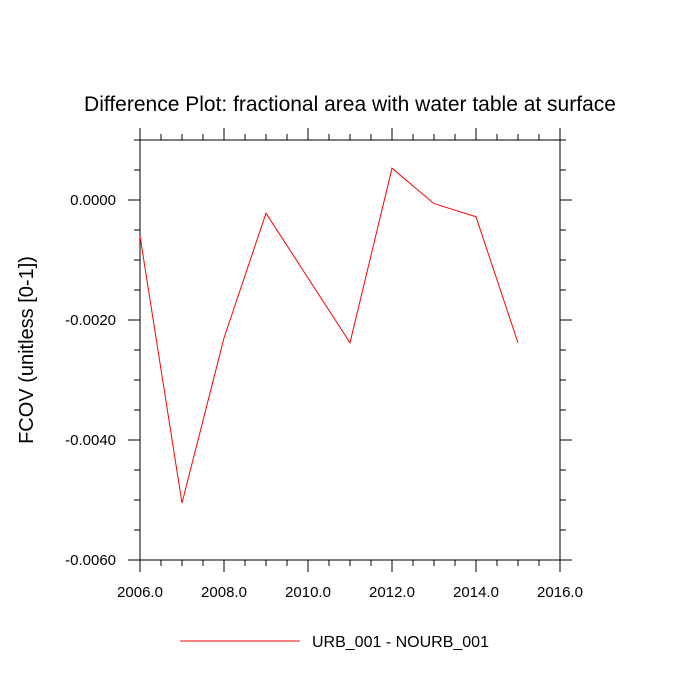 This screenshot has width=700, height=700. Describe the element at coordinates (90, 320) in the screenshot. I see `y-tick-label: -0.0020` at that location.